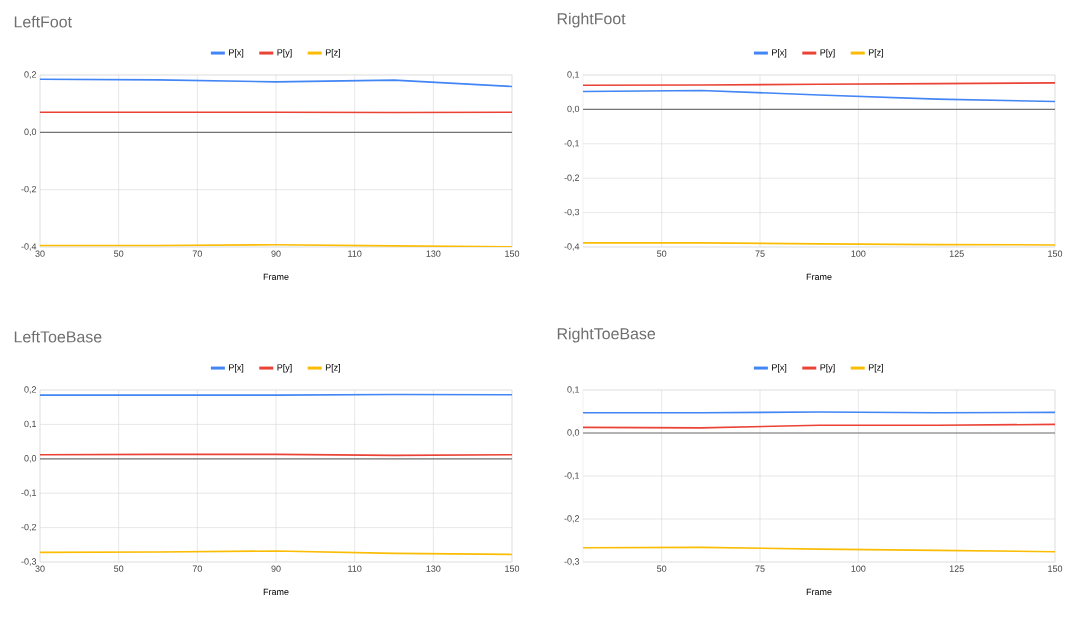 The image size is (1074, 621). Describe the element at coordinates (591, 20) in the screenshot. I see `chart-title: RightFoot` at that location.